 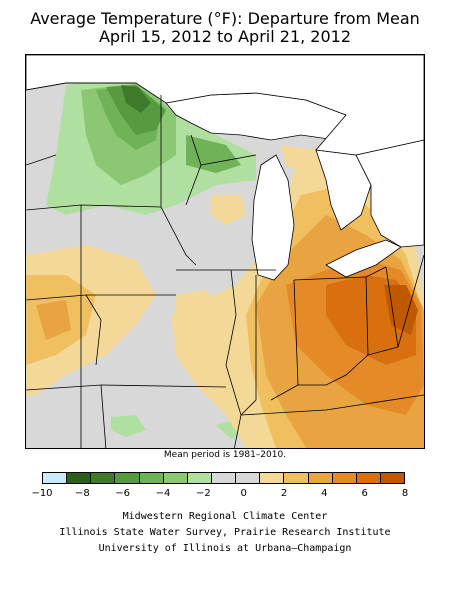 What do you see at coordinates (128, 426) in the screenshot?
I see `cool-spot-south` at bounding box center [128, 426].